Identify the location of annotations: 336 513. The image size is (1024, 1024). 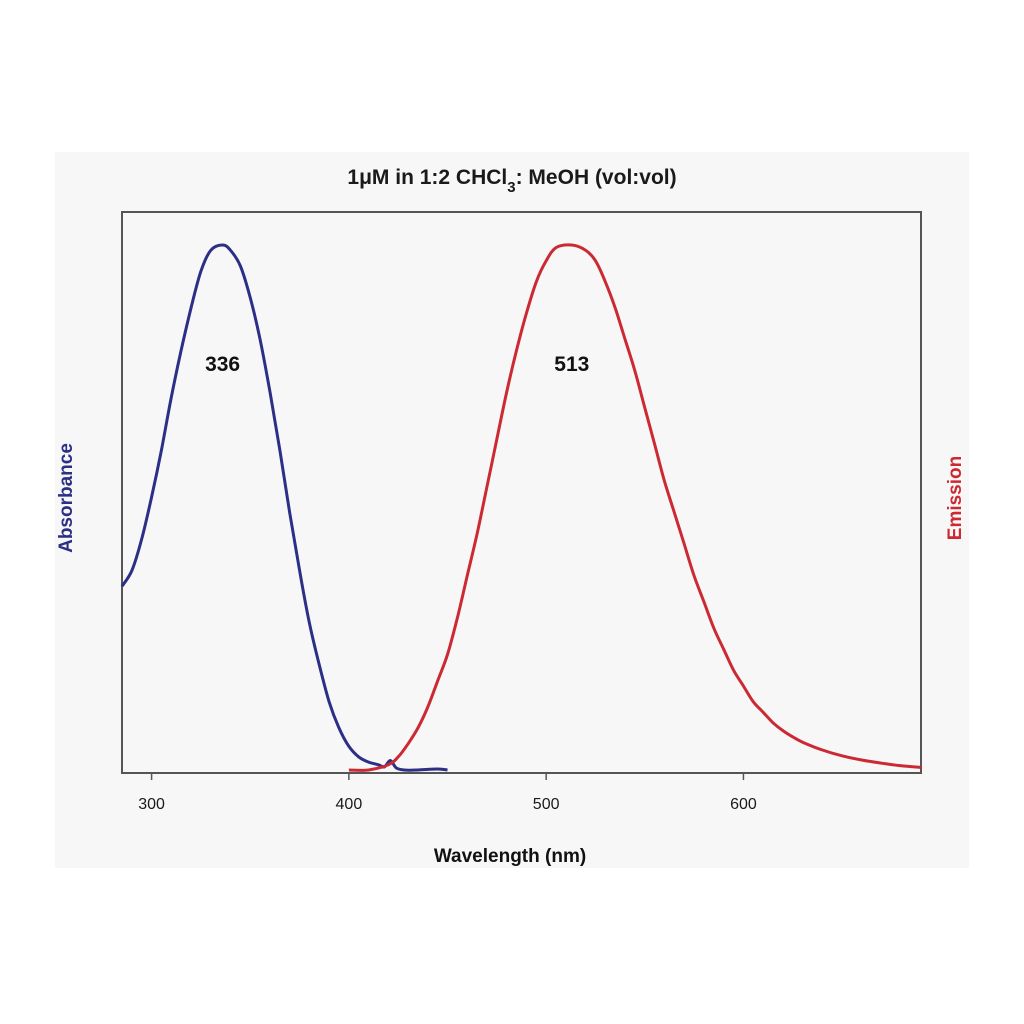
(397, 364).